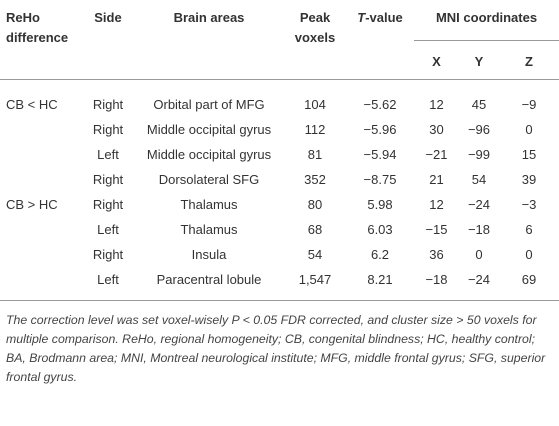 This screenshot has width=559, height=426. I want to click on header-cell: Side, so click(108, 17).